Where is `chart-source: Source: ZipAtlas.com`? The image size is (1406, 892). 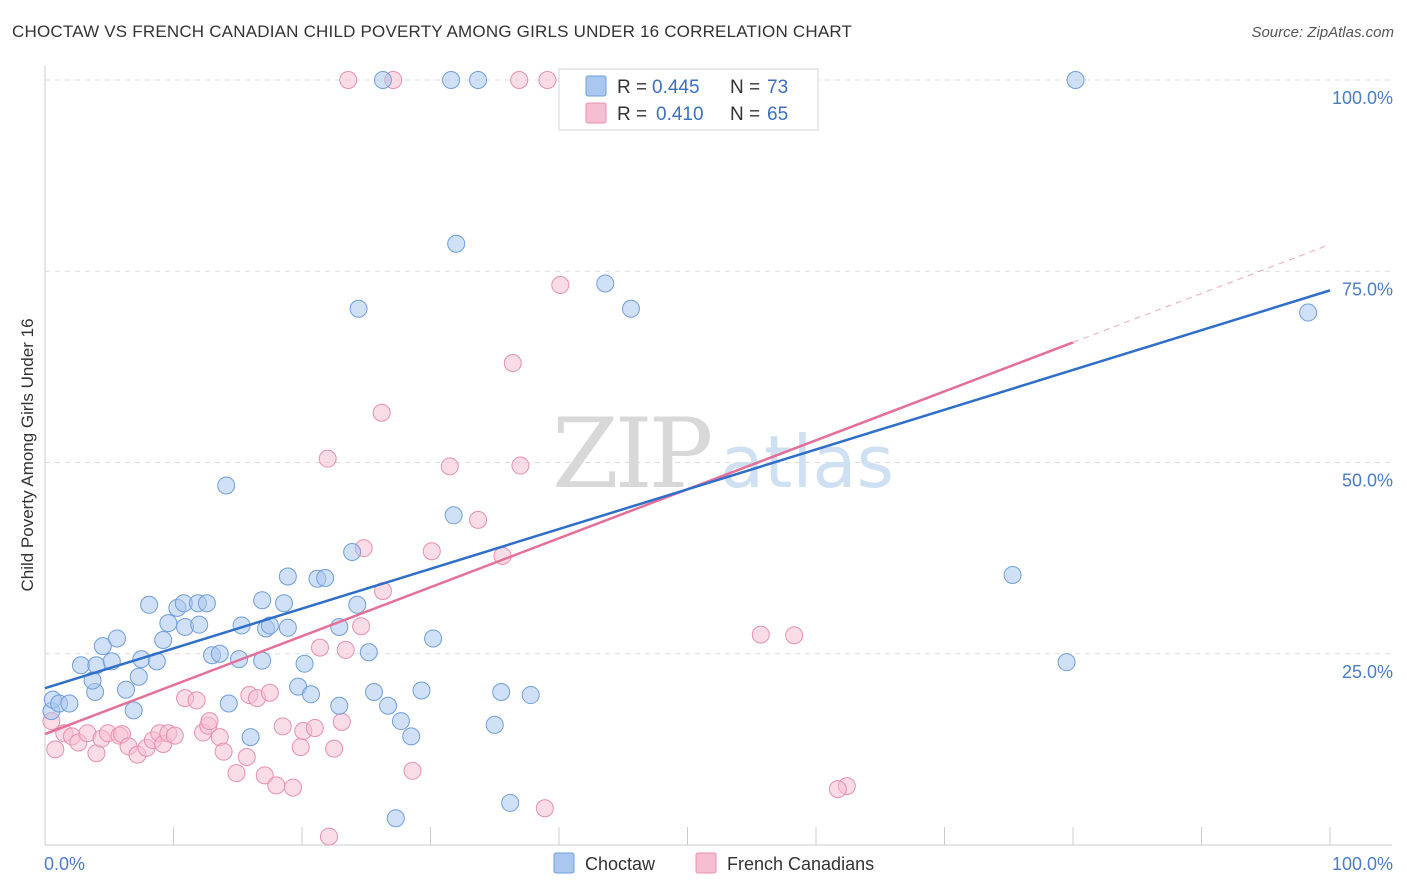
chart-source: Source: ZipAtlas.com is located at coordinates (1322, 32).